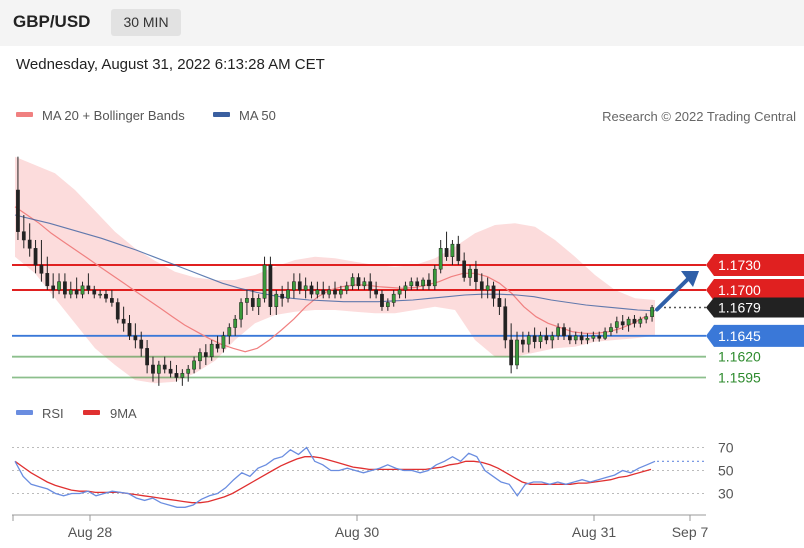 The width and height of the screenshot is (804, 548). What do you see at coordinates (52, 21) in the screenshot?
I see `currency-pair: GBP/USD` at bounding box center [52, 21].